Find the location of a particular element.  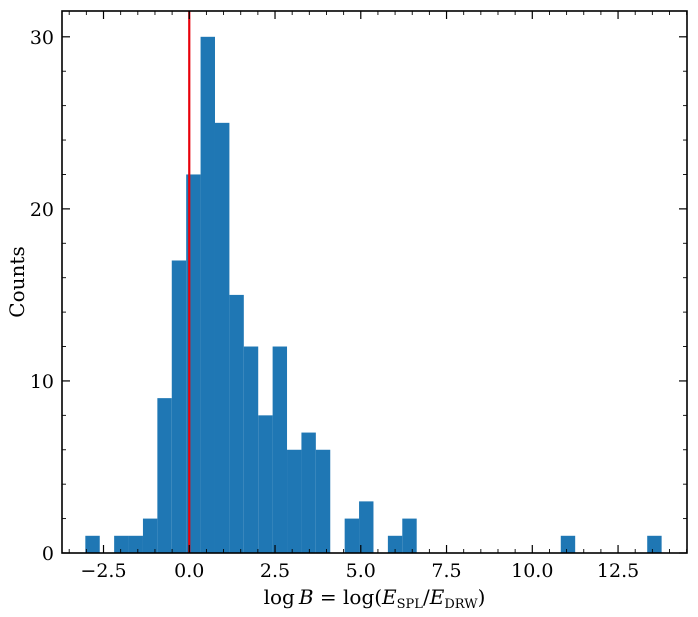

y-tick-label-0: 0 is located at coordinates (48, 554).